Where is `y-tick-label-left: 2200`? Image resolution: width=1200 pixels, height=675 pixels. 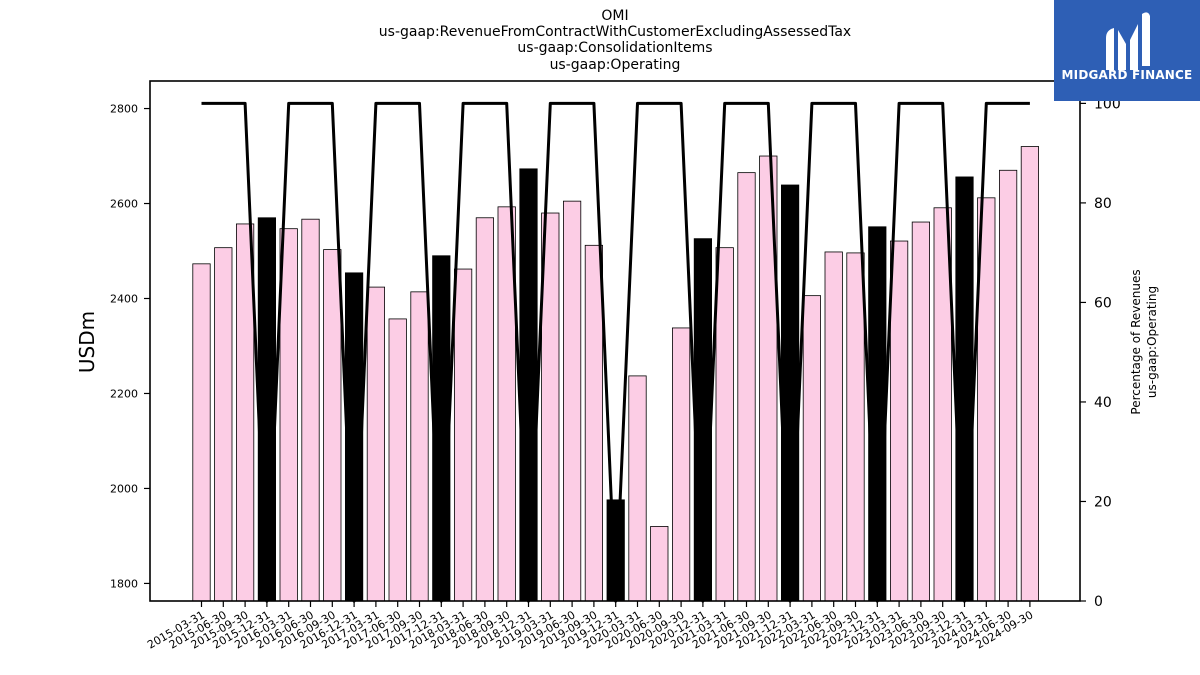 y-tick-label-left: 2200 is located at coordinates (124, 393).